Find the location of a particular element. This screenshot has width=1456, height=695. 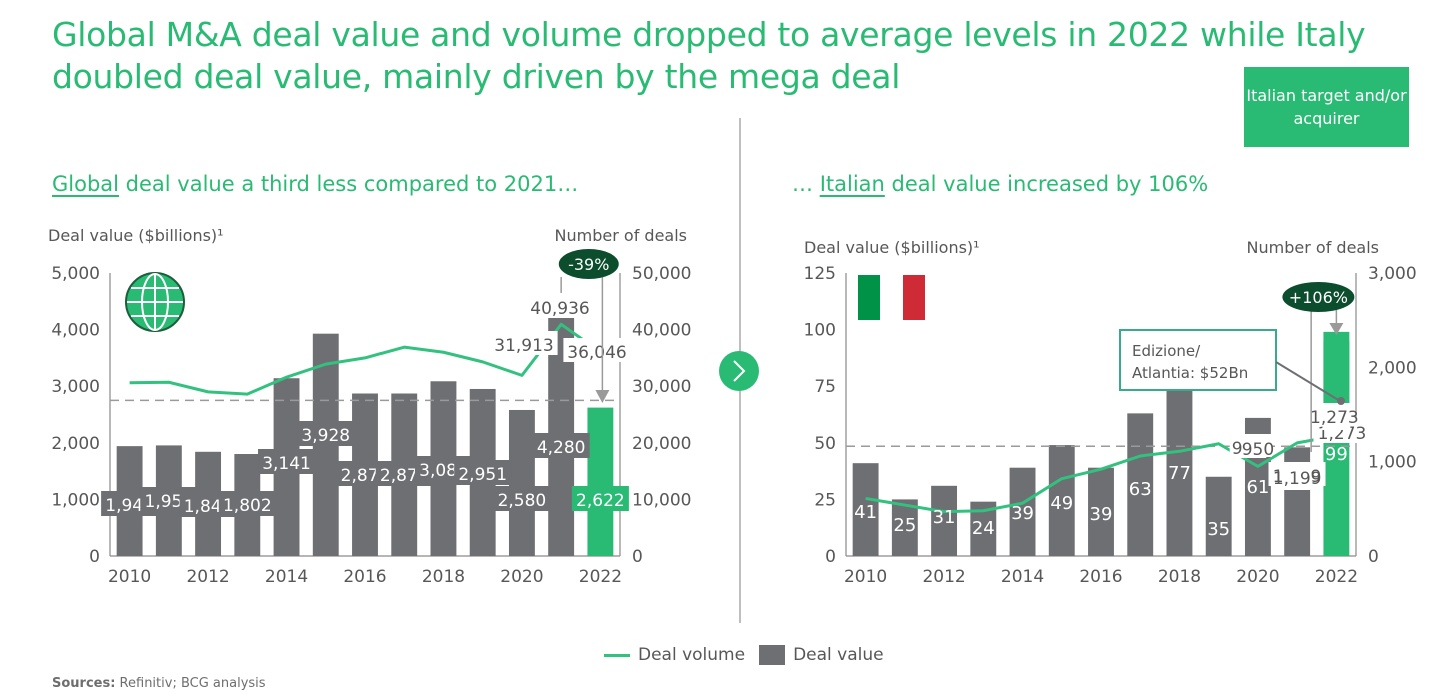

global-y-tick-label: 2,000 is located at coordinates (75, 444).